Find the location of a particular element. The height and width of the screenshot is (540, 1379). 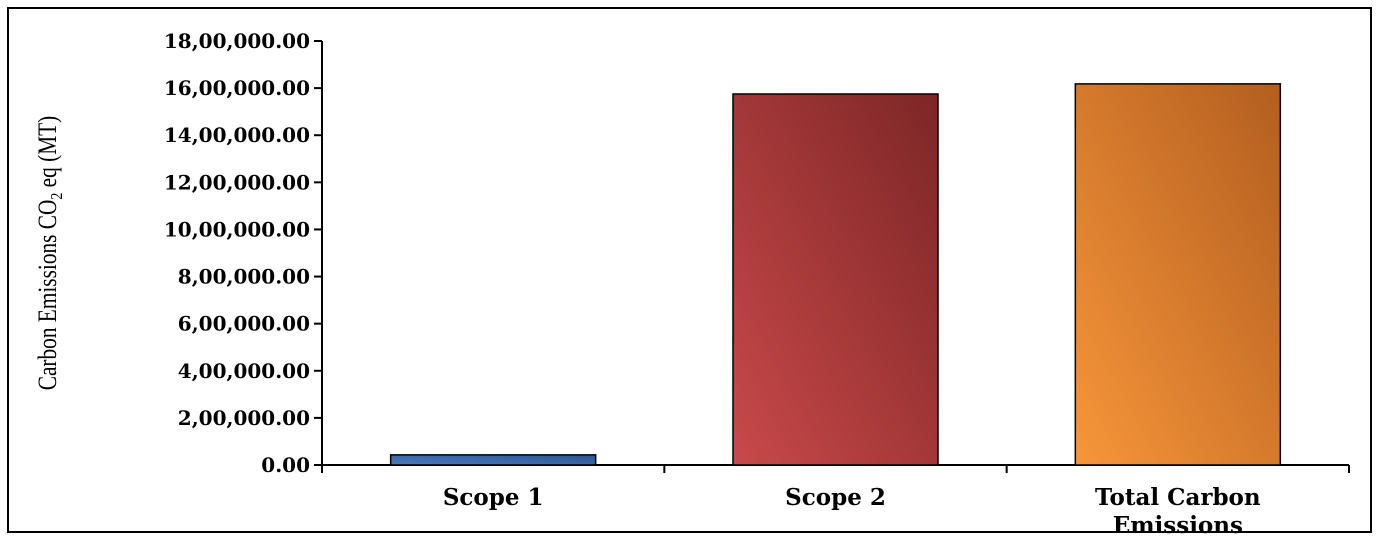

x-tick-label: Scope 1 is located at coordinates (493, 497).